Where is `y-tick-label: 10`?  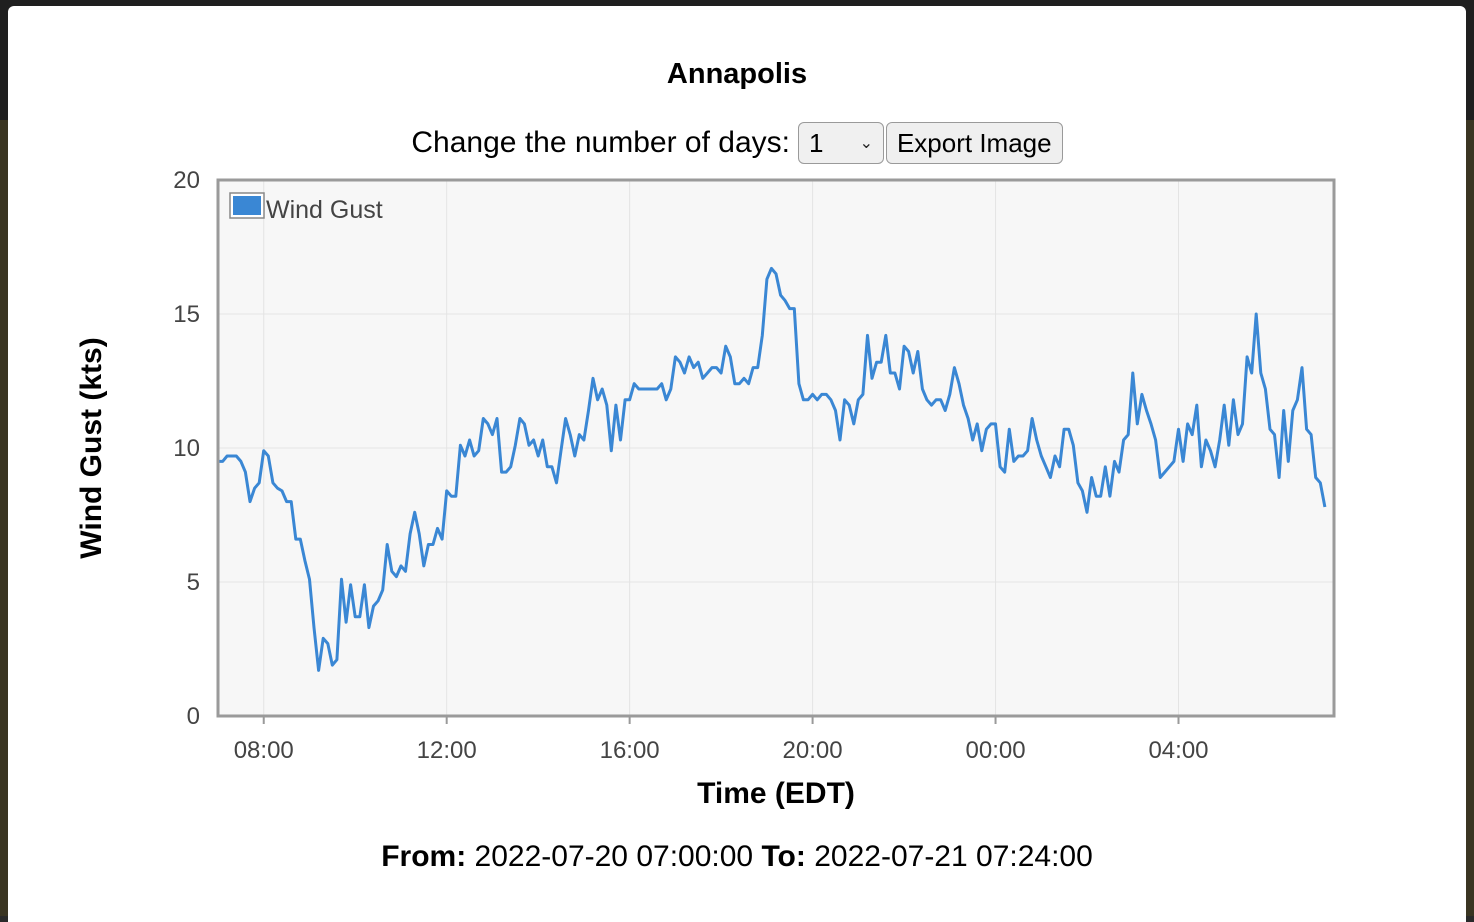 y-tick-label: 10 is located at coordinates (186, 448).